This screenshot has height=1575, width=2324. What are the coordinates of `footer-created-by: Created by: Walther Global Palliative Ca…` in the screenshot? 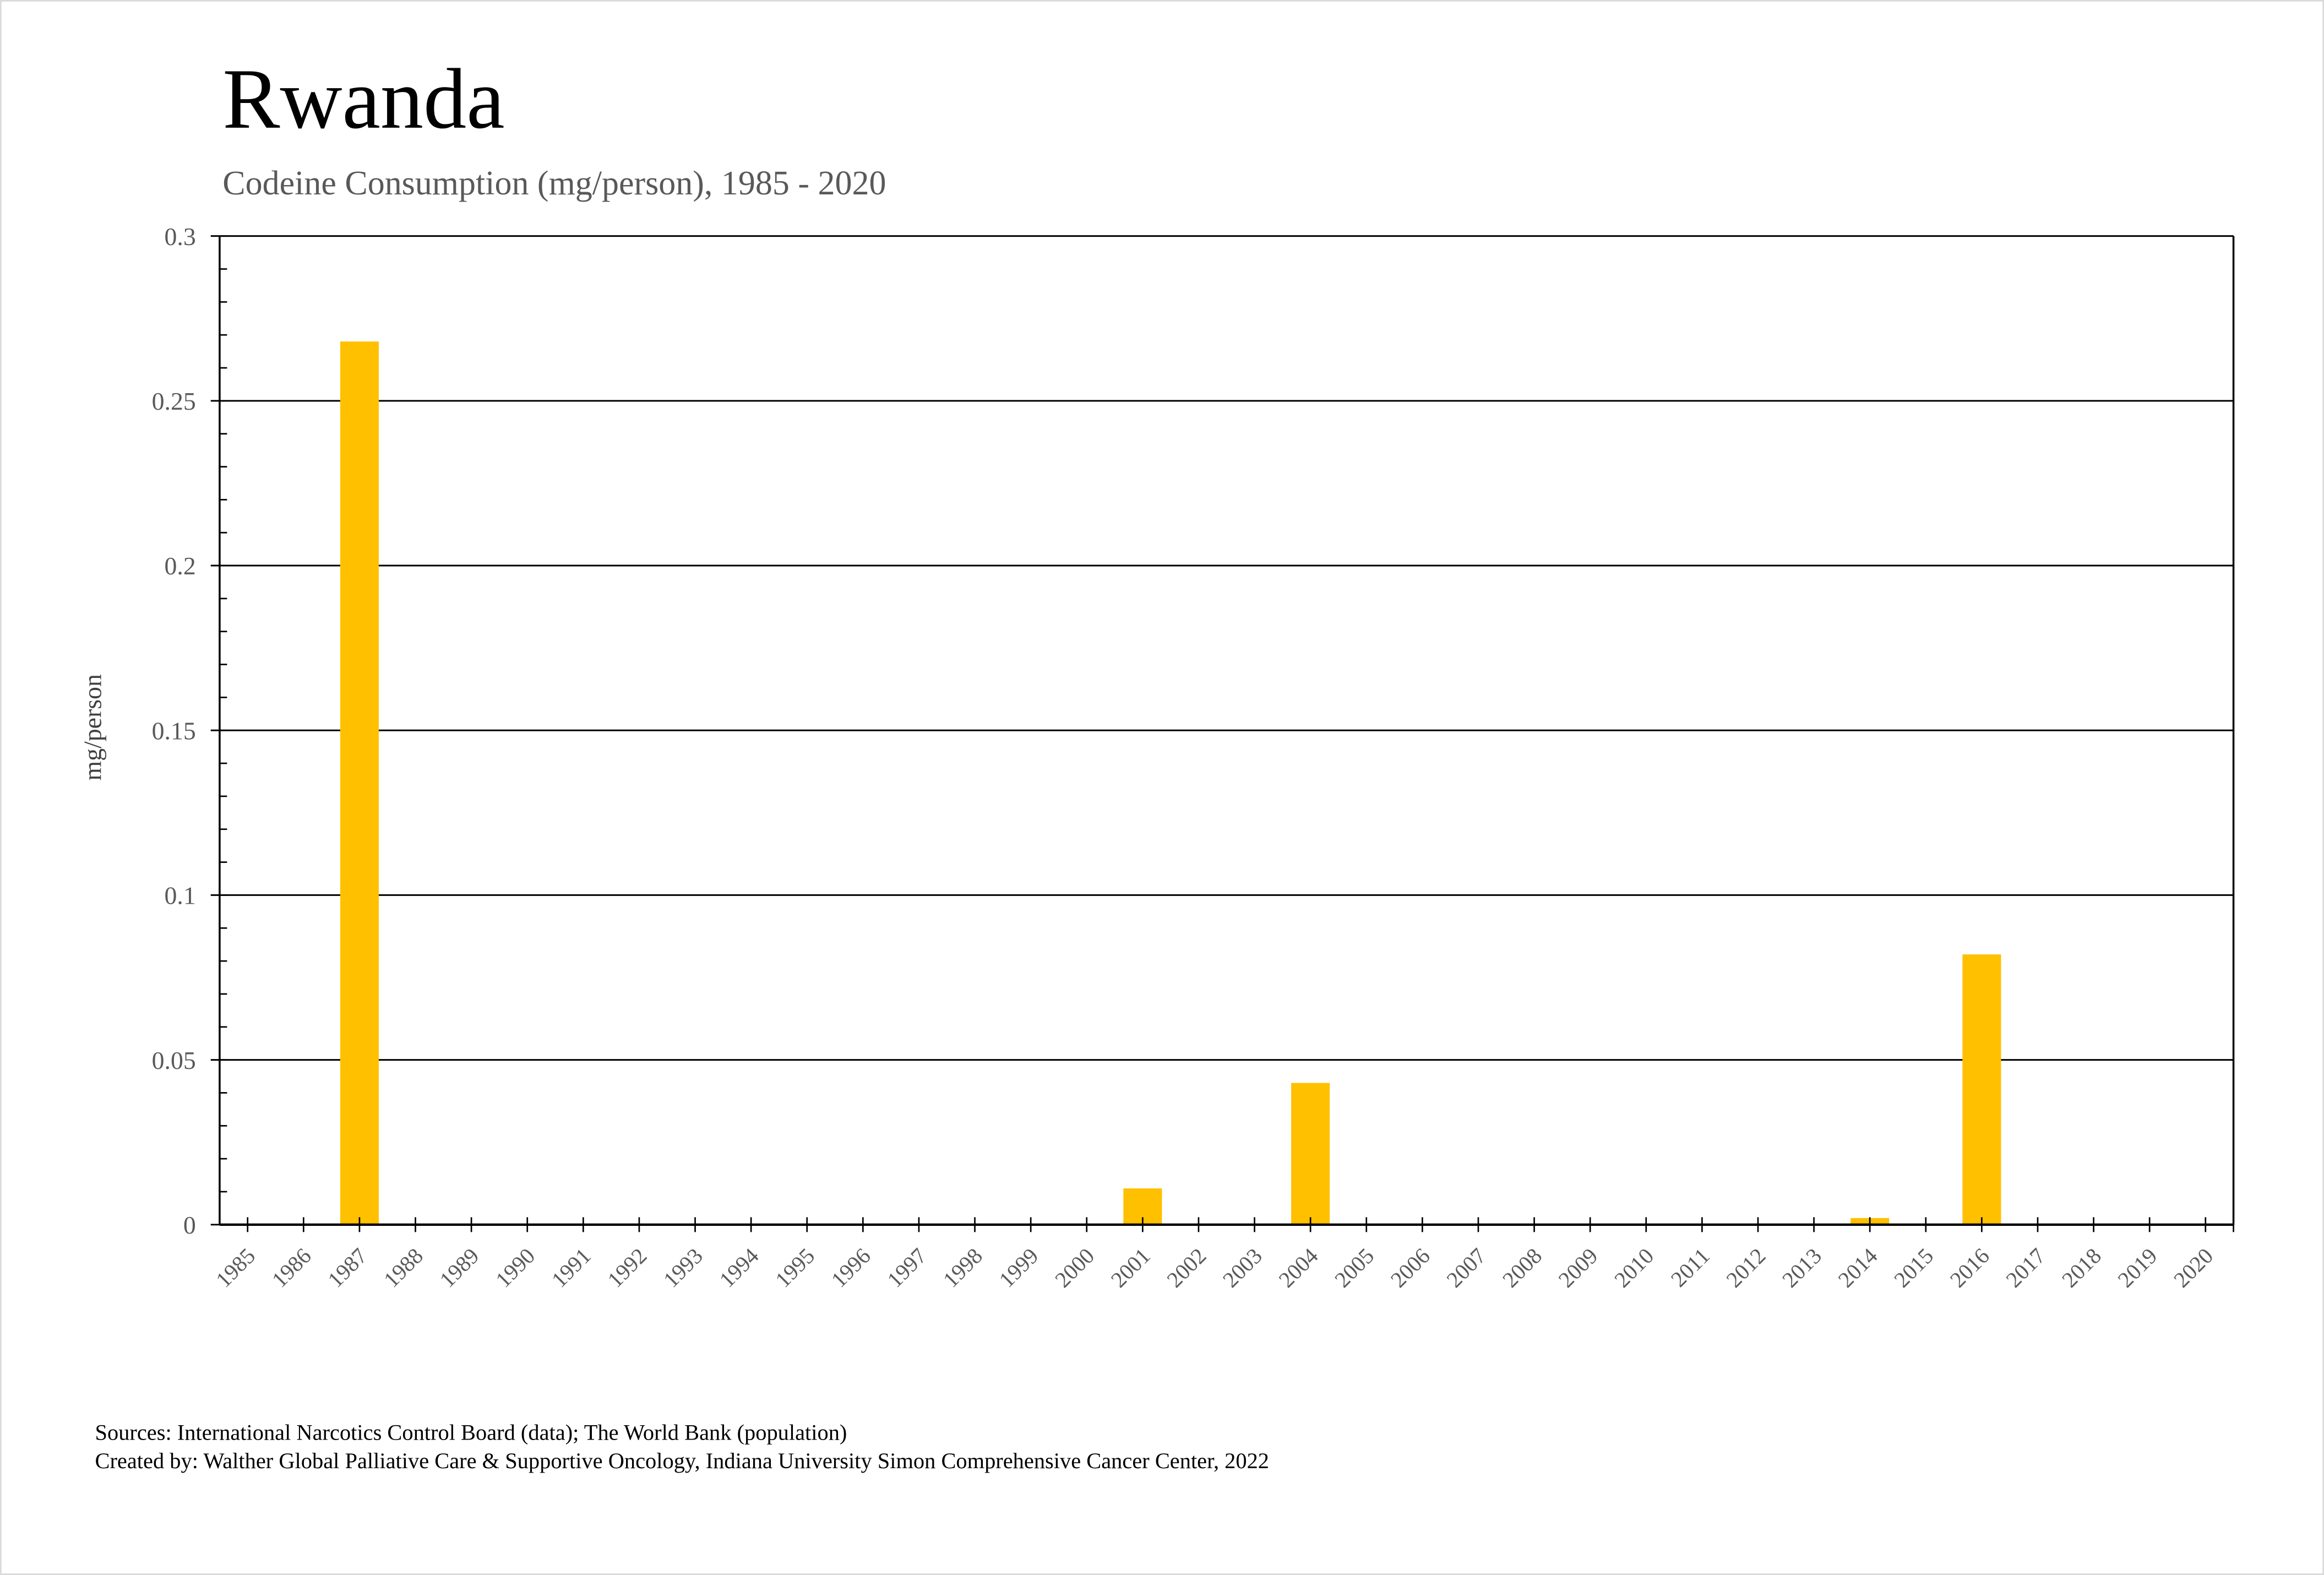 It's located at (682, 1461).